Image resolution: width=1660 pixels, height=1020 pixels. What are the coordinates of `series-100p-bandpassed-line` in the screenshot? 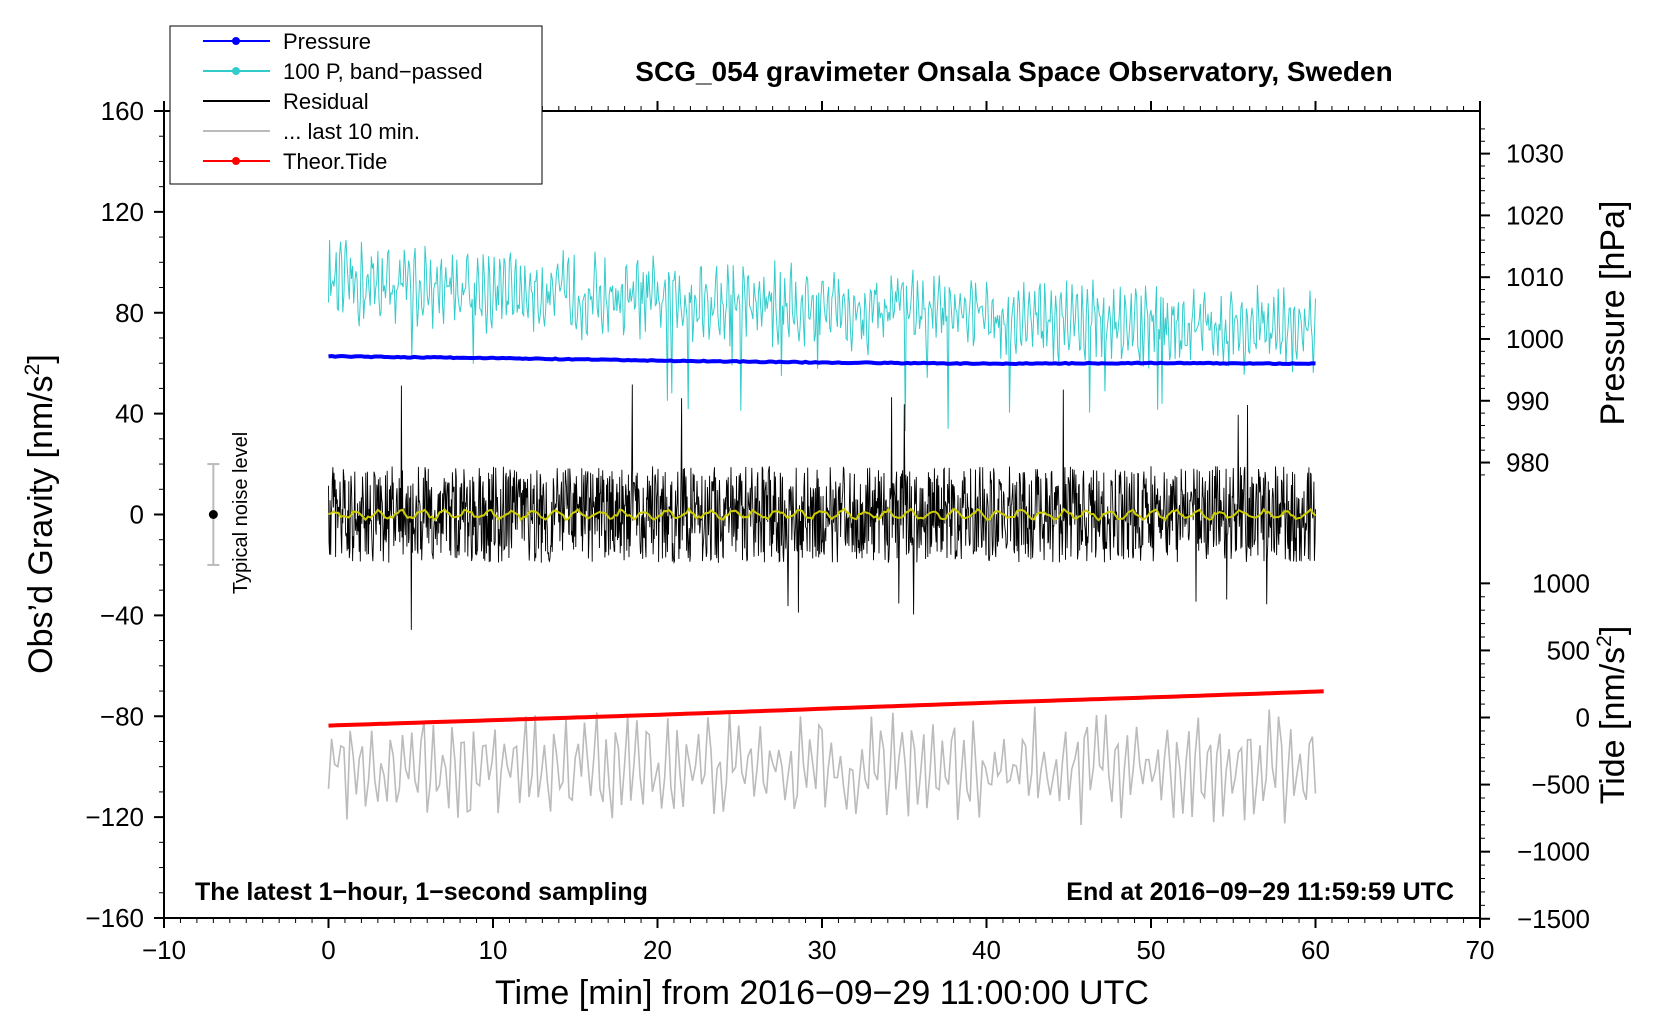 It's located at (822, 335).